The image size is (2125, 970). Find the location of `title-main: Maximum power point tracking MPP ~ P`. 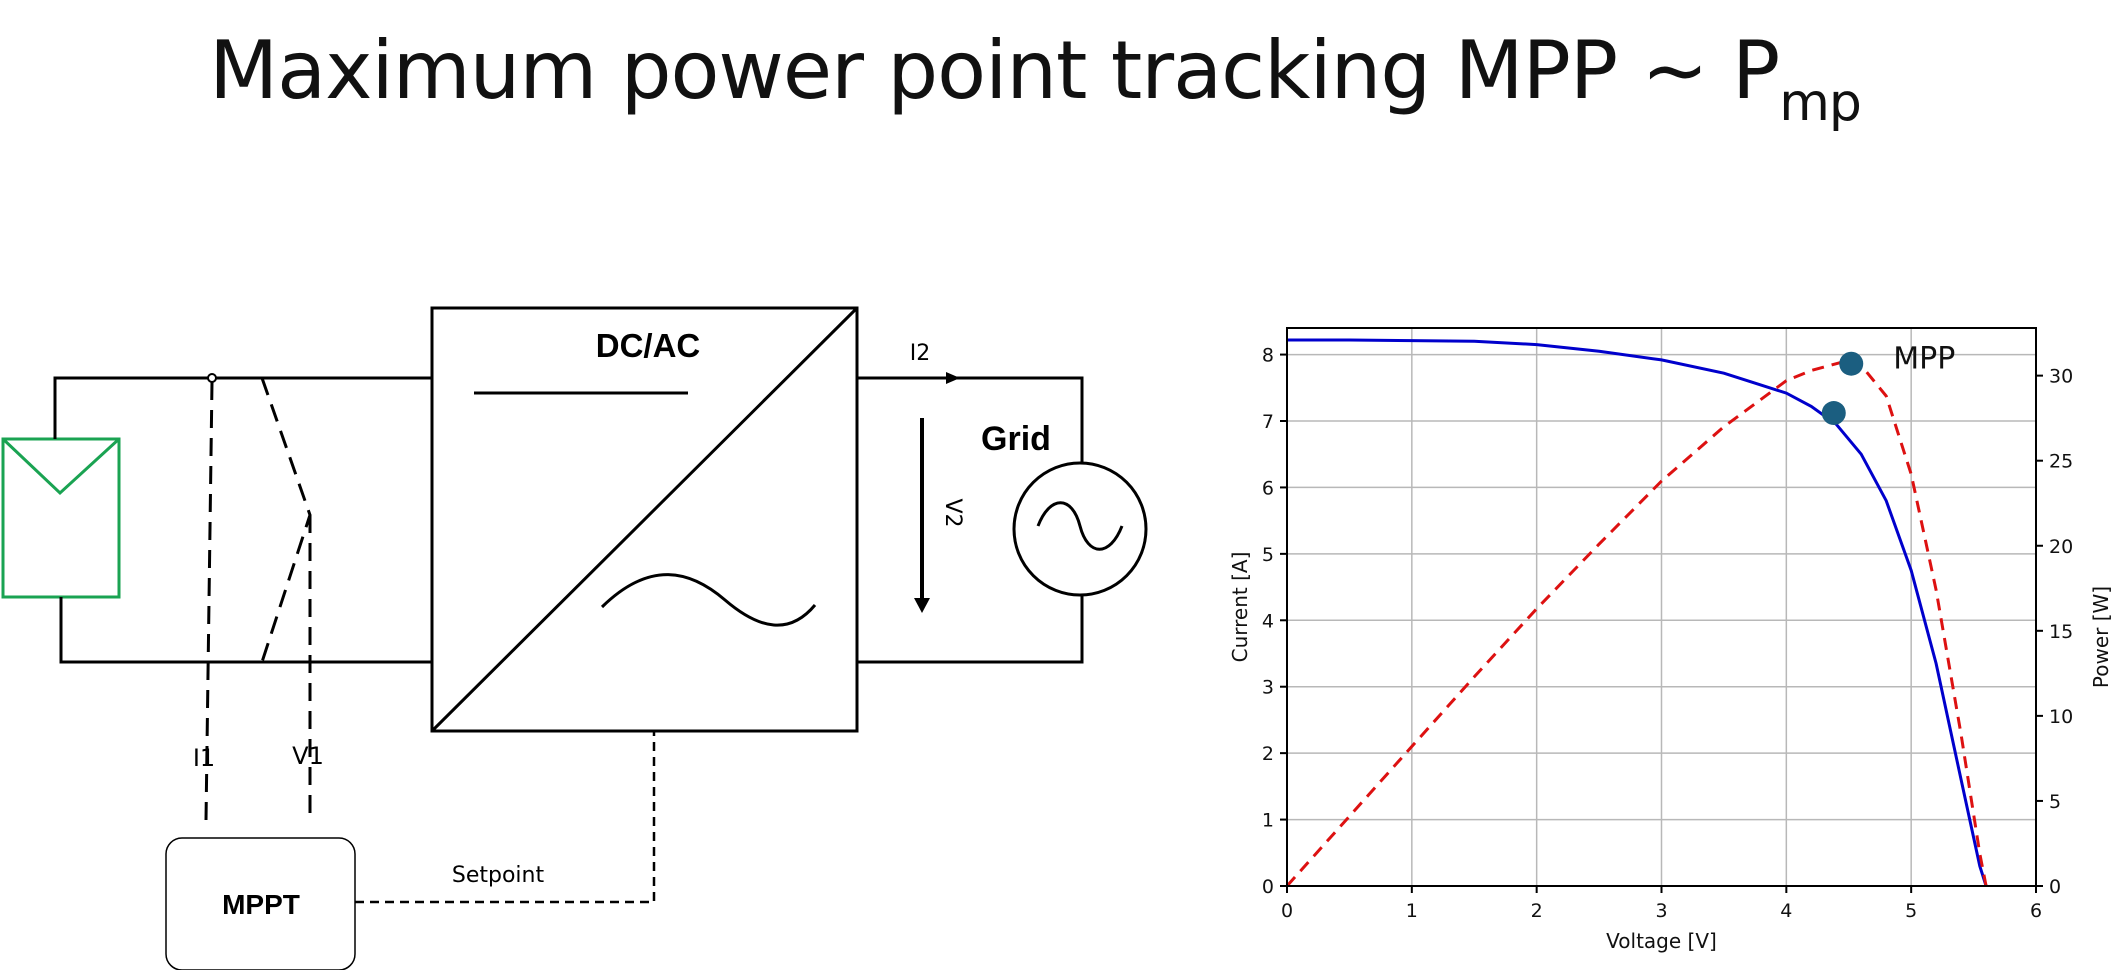

title-main: Maximum power point tracking MPP ~ P is located at coordinates (994, 70).